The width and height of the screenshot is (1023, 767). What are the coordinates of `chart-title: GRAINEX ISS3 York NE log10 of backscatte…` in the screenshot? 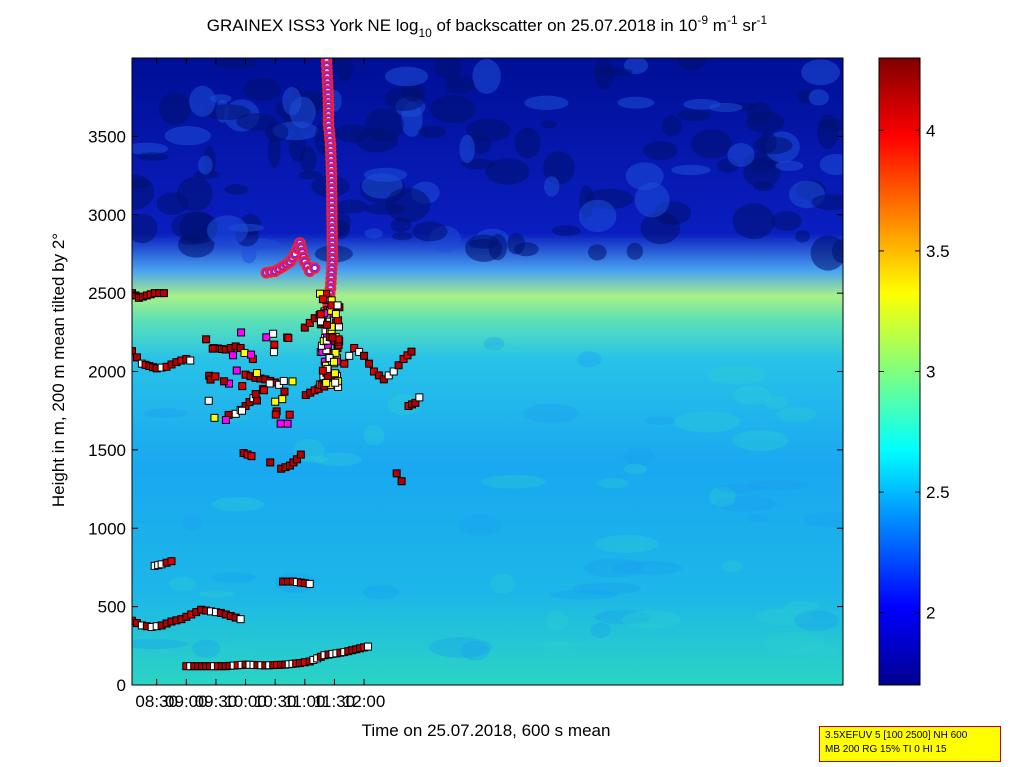 It's located at (487, 26).